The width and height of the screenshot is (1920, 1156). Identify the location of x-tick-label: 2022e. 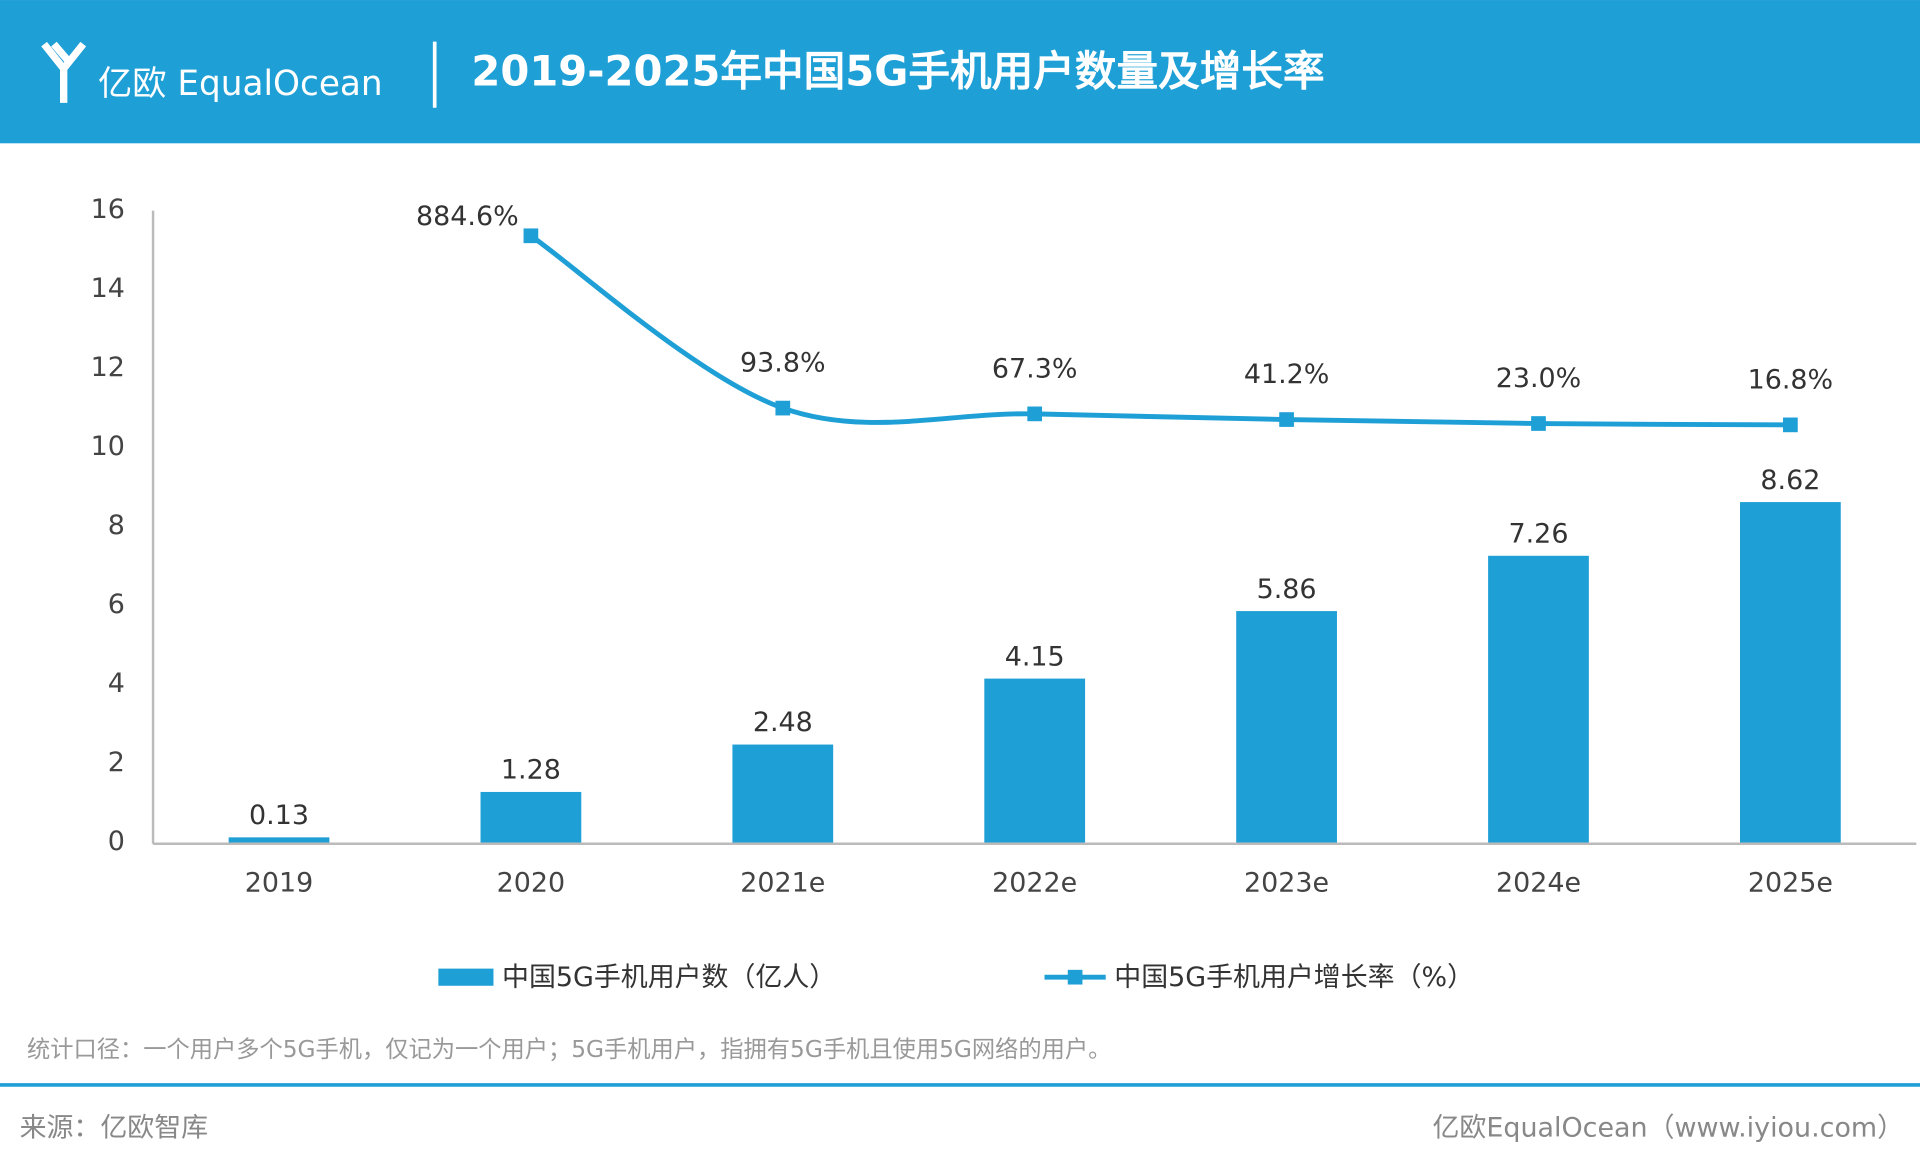
(1034, 883).